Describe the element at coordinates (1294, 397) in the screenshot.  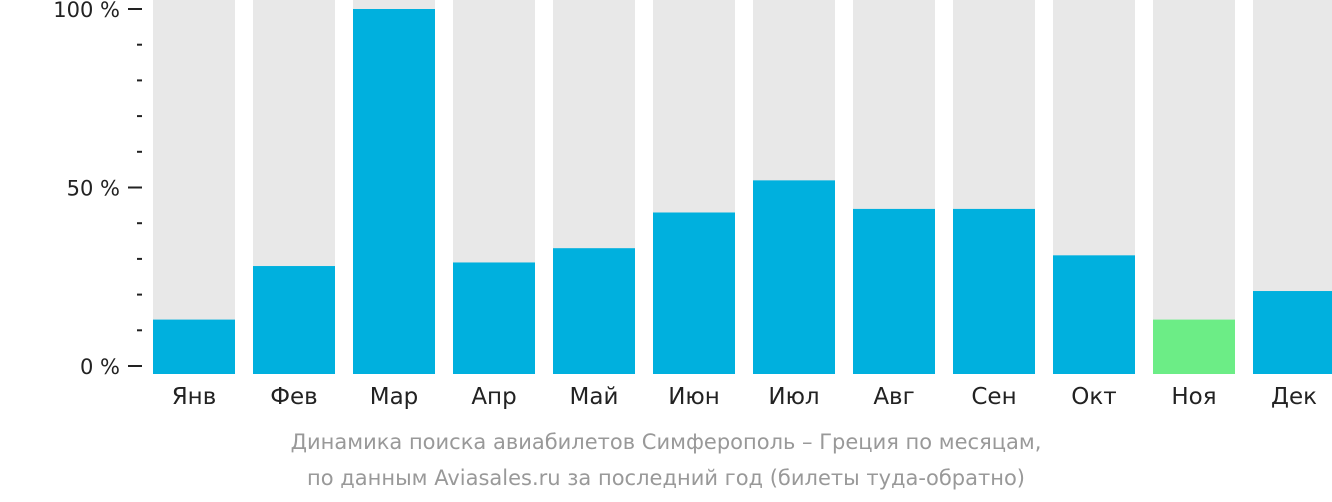
I see `x-tick-label: Дек` at that location.